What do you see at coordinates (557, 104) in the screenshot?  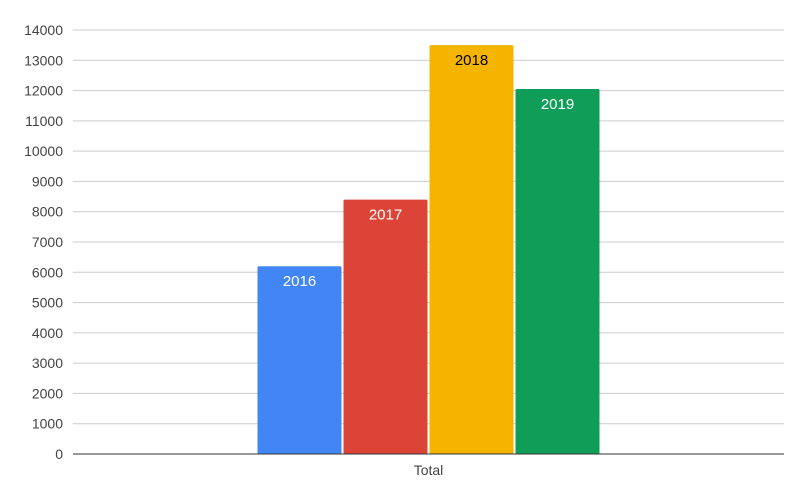 I see `data-label-2019: 2019` at bounding box center [557, 104].